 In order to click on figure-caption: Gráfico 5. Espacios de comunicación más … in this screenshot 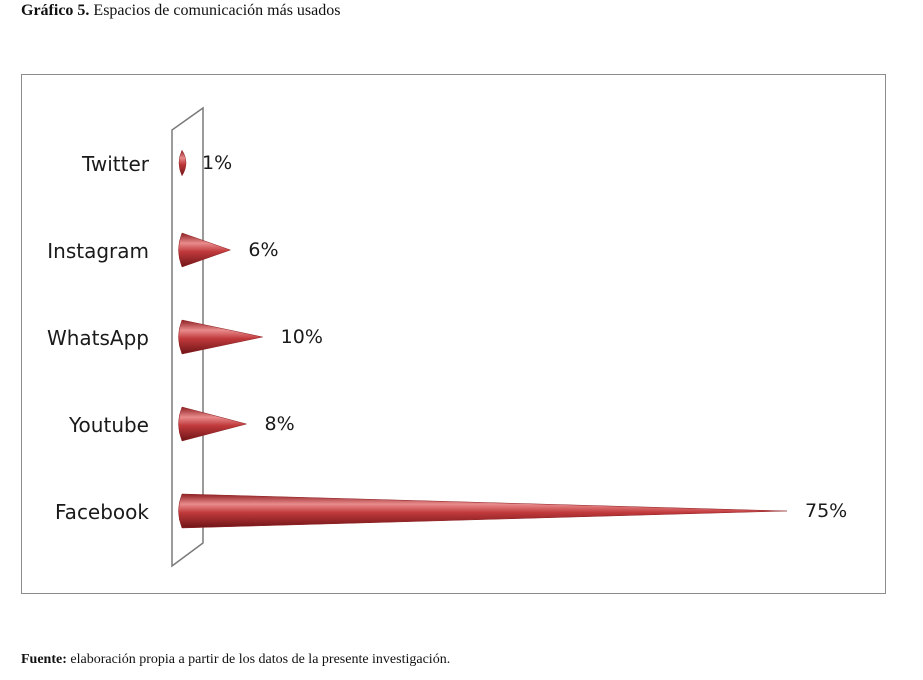, I will do `click(180, 11)`.